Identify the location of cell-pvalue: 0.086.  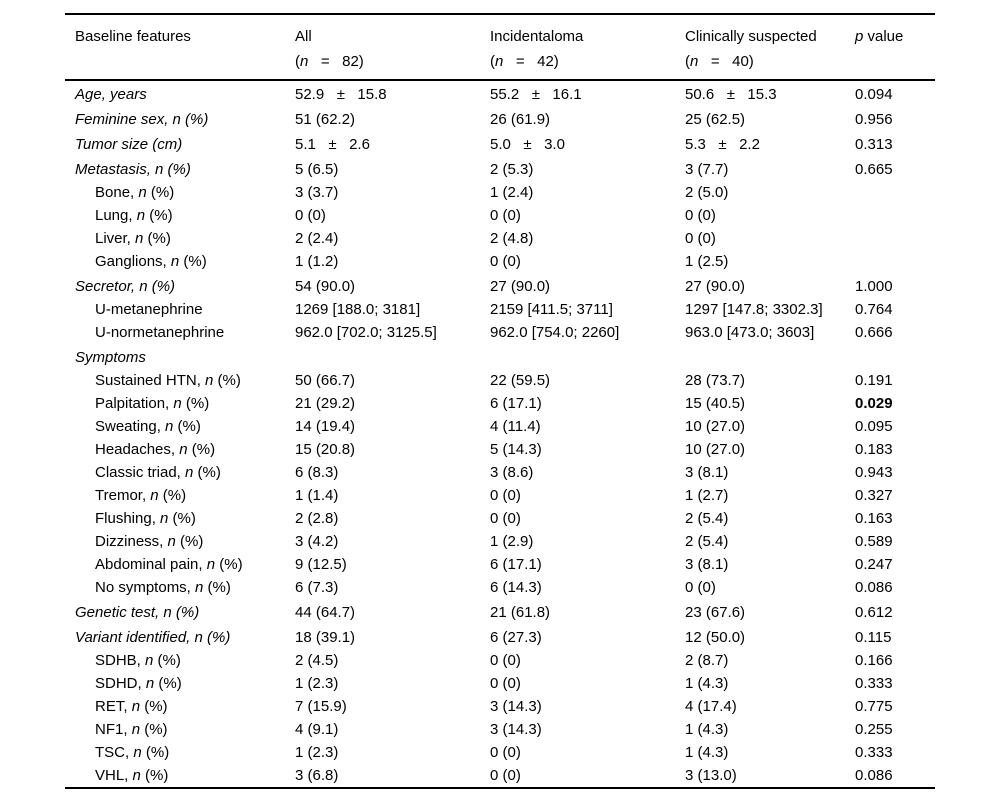
(874, 587).